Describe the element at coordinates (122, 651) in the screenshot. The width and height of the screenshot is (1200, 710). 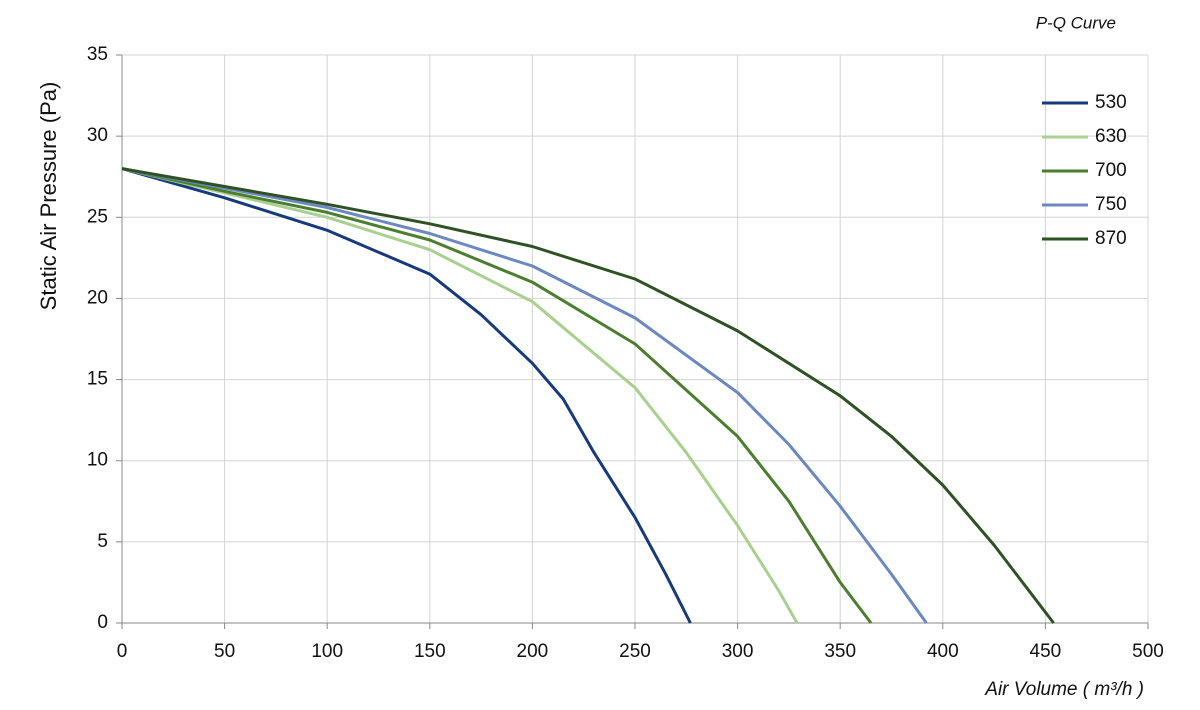
I see `x-tick-label: 0` at that location.